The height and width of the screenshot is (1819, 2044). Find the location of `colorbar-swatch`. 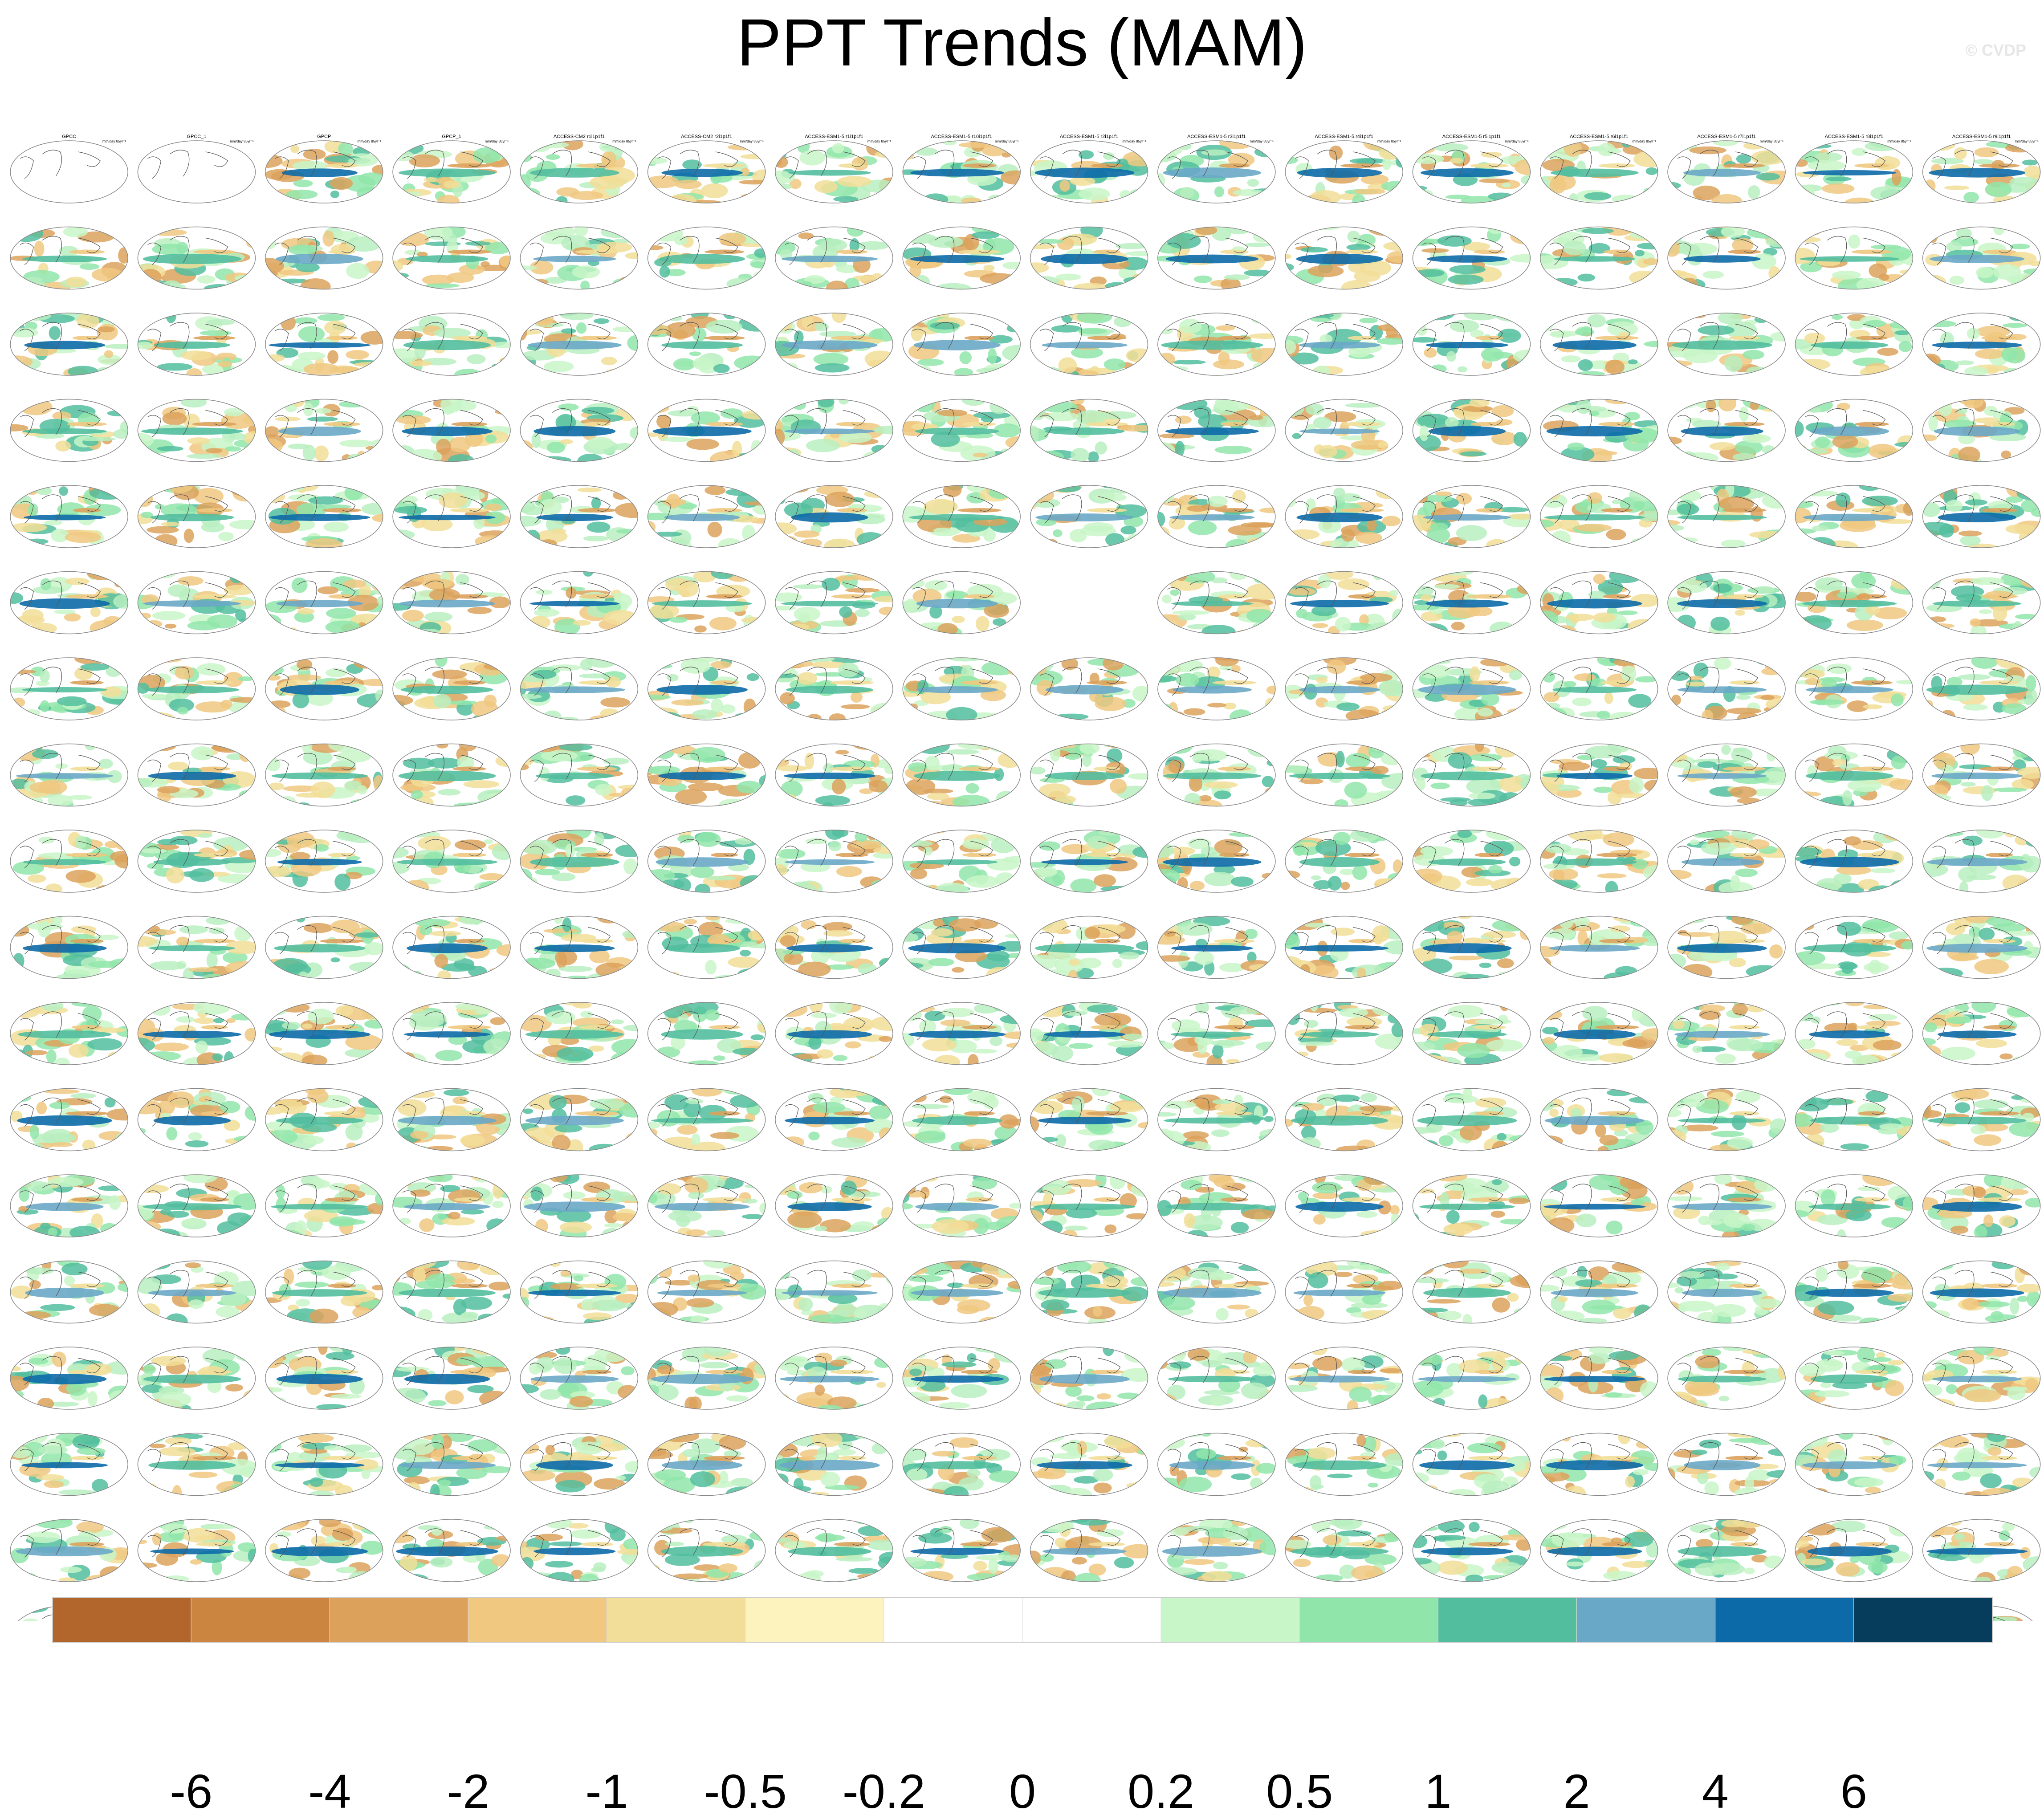

colorbar-swatch is located at coordinates (1646, 1620).